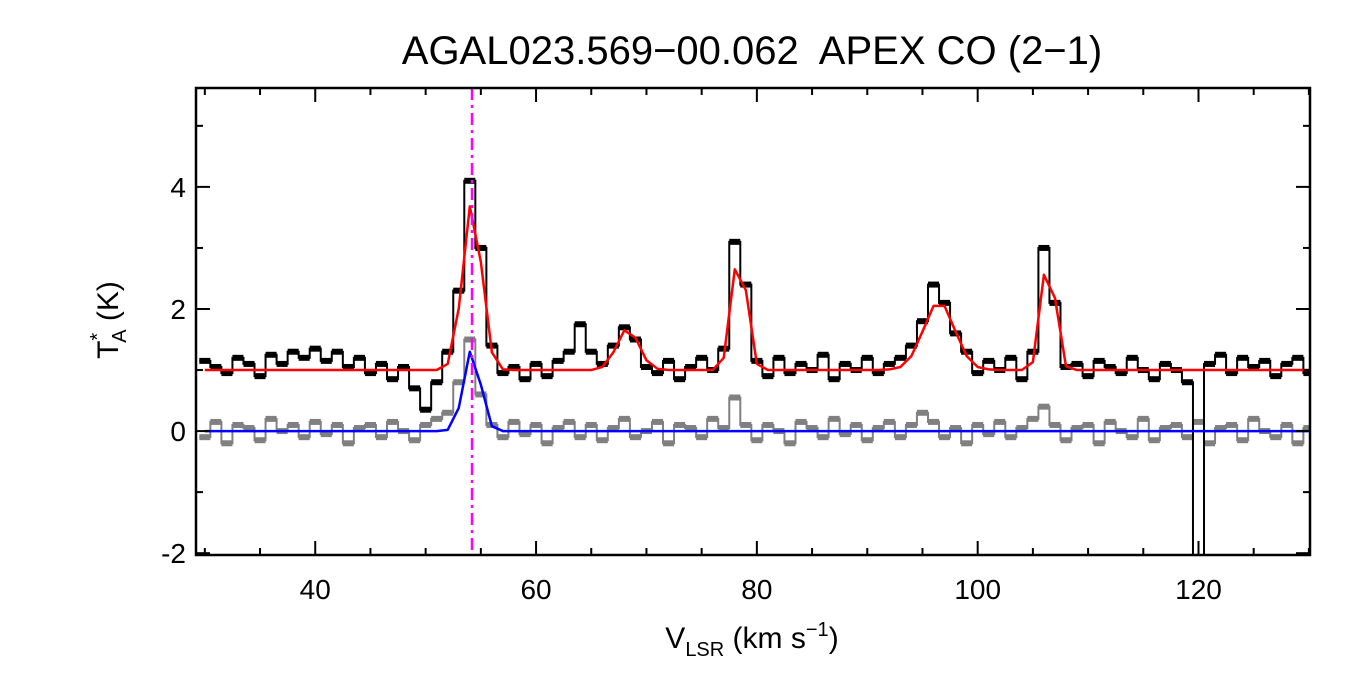 Image resolution: width=1350 pixels, height=675 pixels. I want to click on x-label-part: (km s, so click(765, 638).